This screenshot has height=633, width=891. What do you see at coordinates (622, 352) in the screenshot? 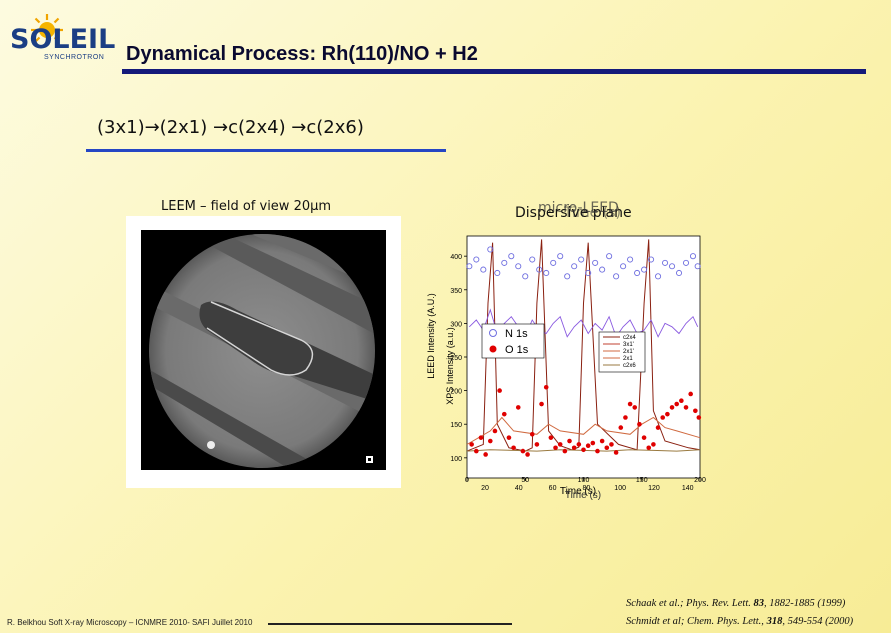
I see `legend-box-leed` at bounding box center [622, 352].